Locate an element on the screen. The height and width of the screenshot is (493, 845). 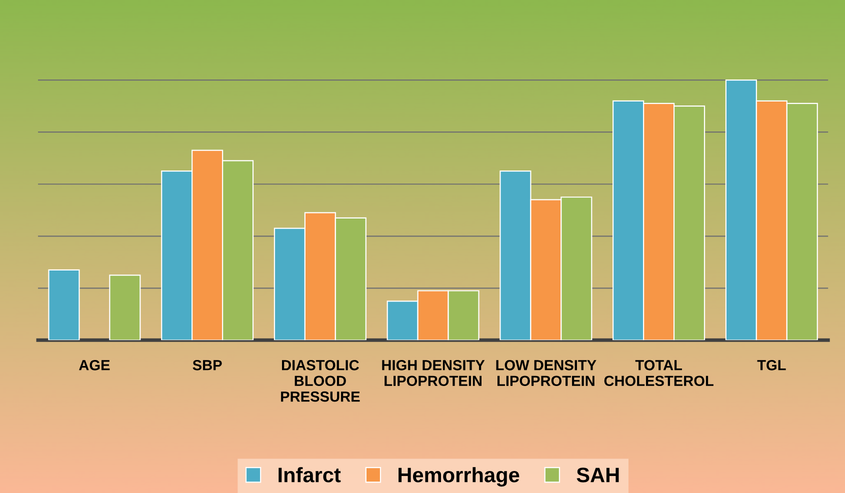
x-tick-label: TGL is located at coordinates (771, 365).